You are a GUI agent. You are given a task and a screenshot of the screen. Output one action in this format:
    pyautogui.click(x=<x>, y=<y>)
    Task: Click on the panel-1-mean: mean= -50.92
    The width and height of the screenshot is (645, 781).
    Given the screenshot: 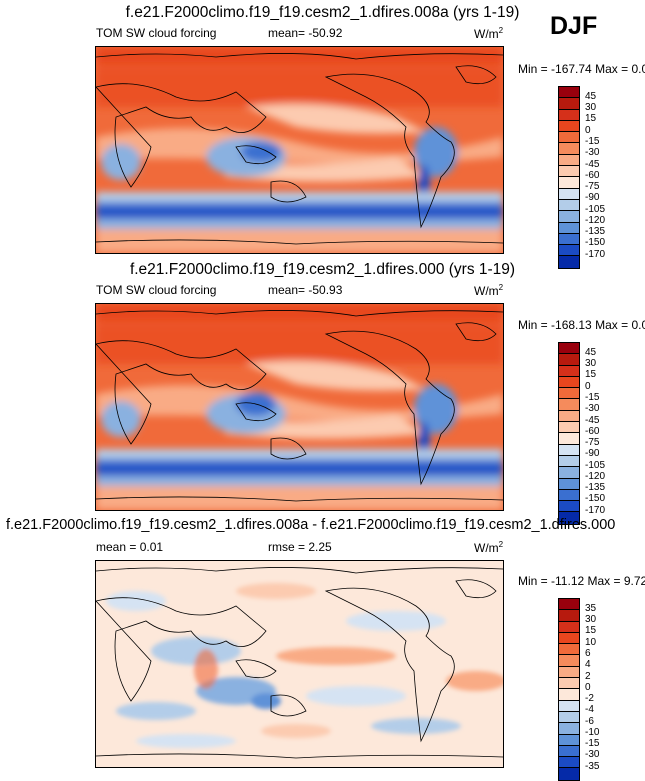 What is the action you would take?
    pyautogui.click(x=305, y=33)
    